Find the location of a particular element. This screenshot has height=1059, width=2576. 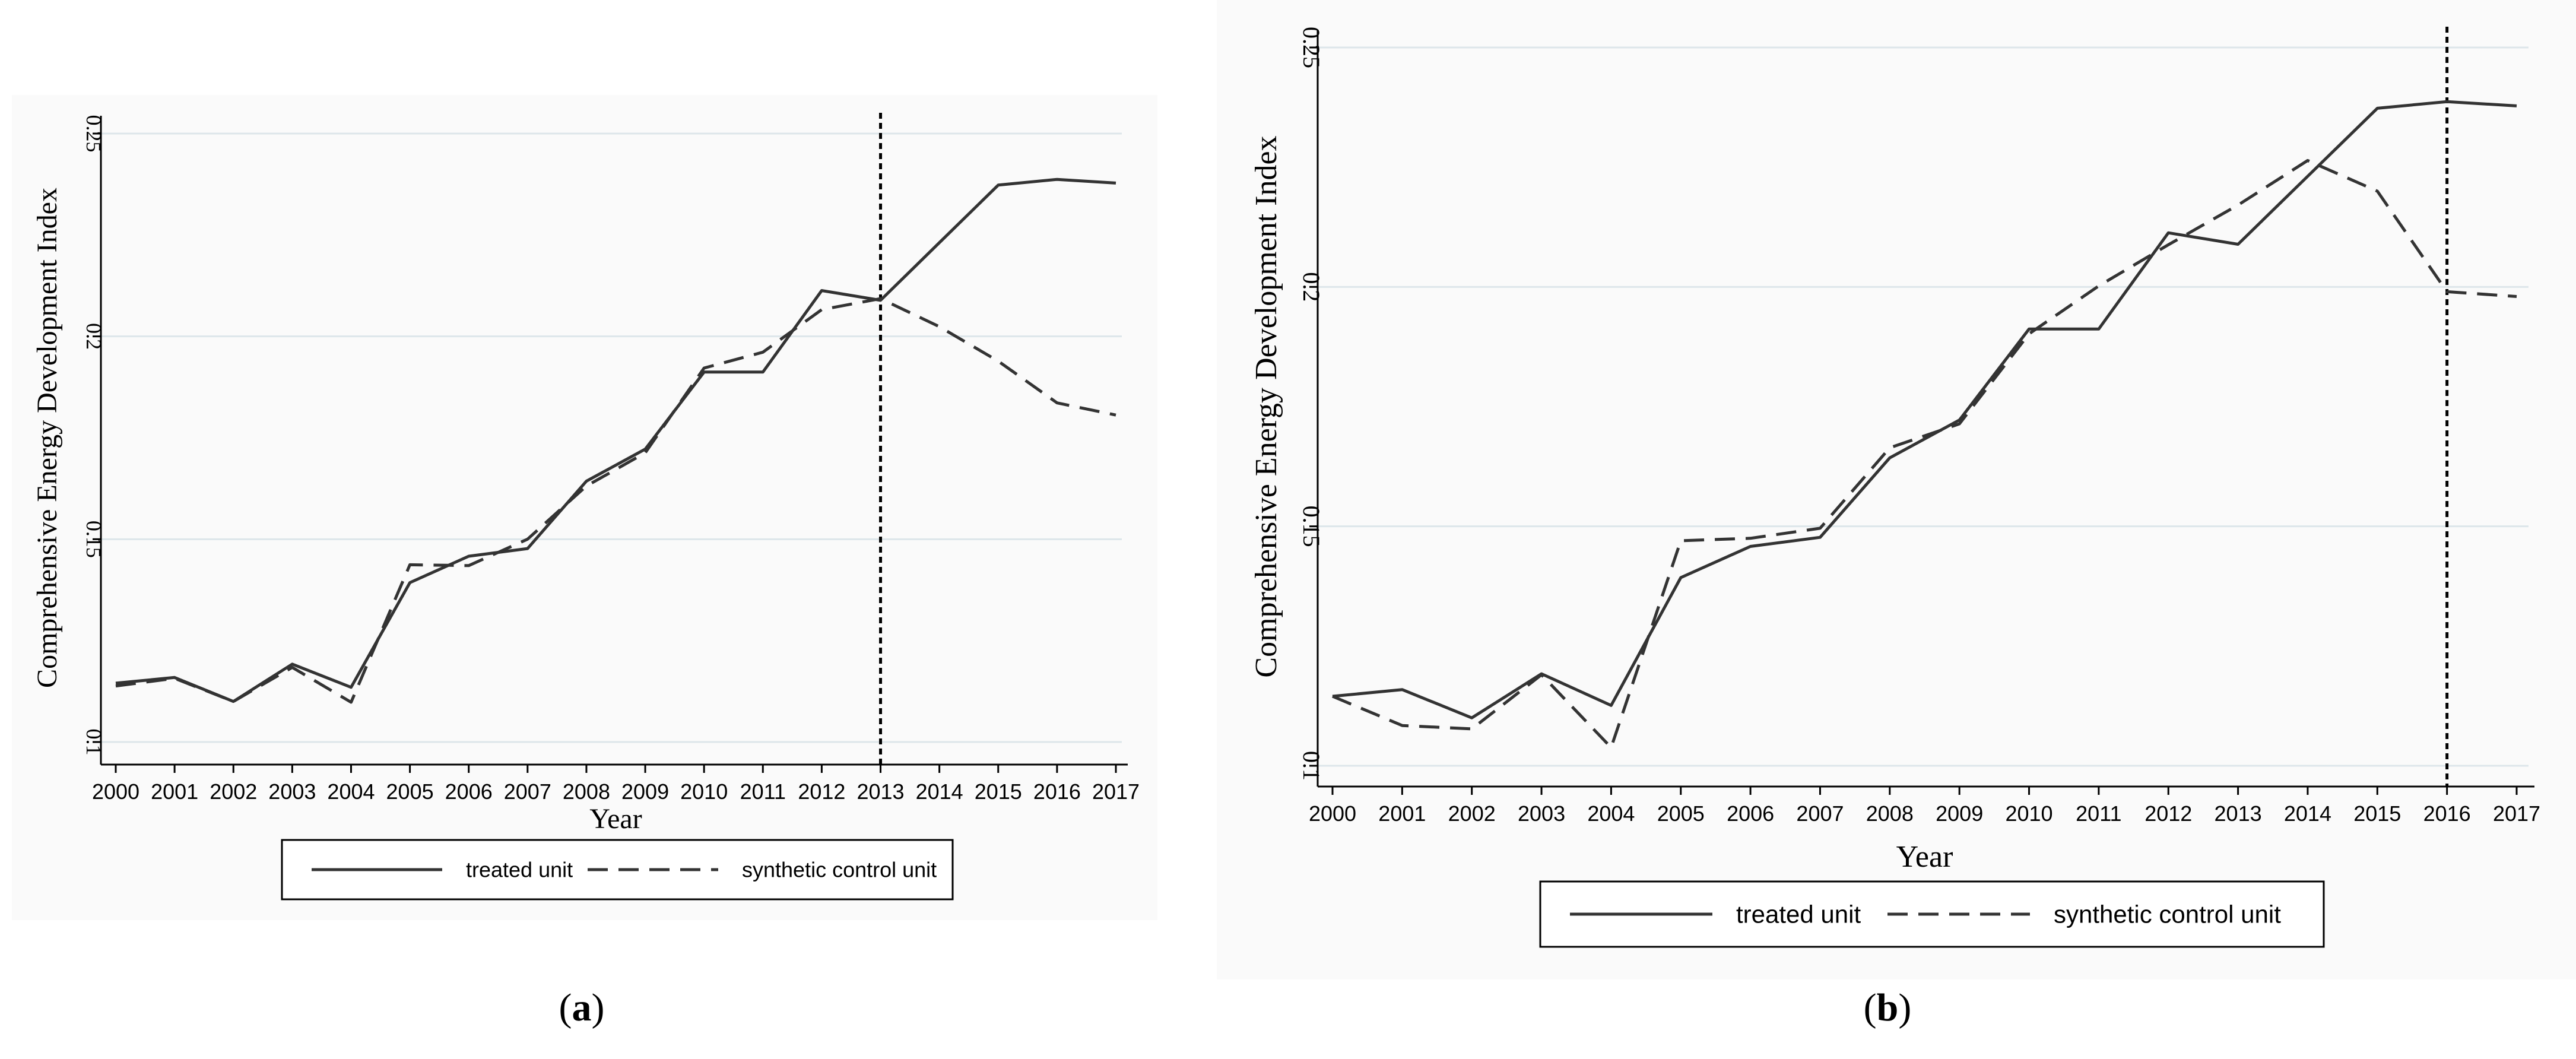

chart-0-x-tick-label: 2016 is located at coordinates (1057, 791).